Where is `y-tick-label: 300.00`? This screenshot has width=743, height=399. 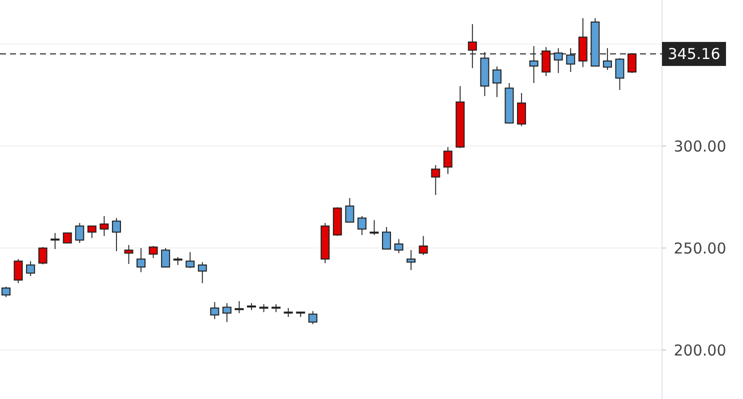 y-tick-label: 300.00 is located at coordinates (700, 146).